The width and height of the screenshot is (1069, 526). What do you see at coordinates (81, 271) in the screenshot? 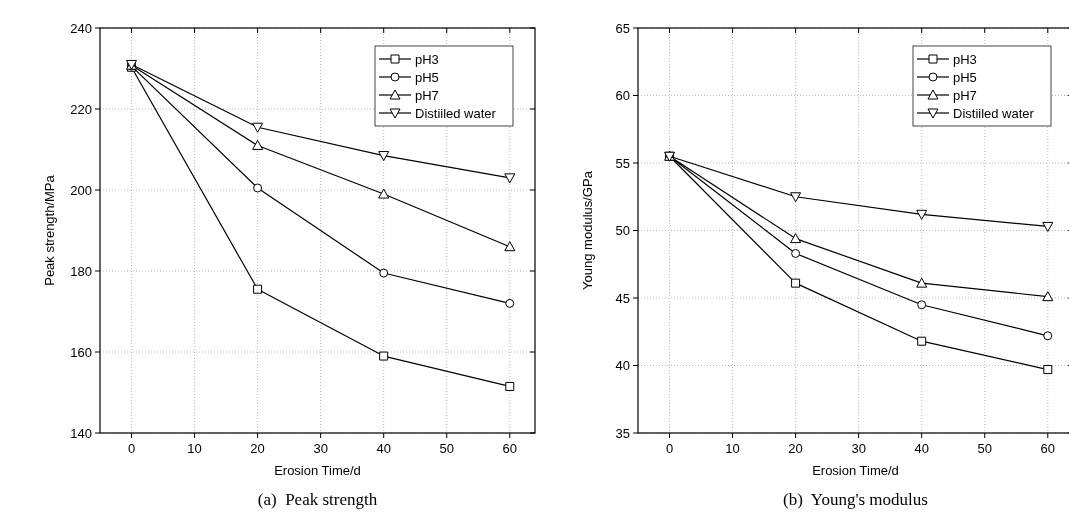
I see `y-tick-label: 180` at bounding box center [81, 271].